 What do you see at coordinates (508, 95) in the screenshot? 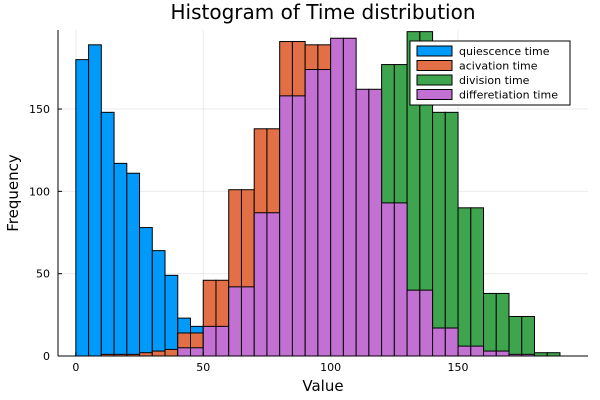
I see `legend-label: differetiation time` at bounding box center [508, 95].